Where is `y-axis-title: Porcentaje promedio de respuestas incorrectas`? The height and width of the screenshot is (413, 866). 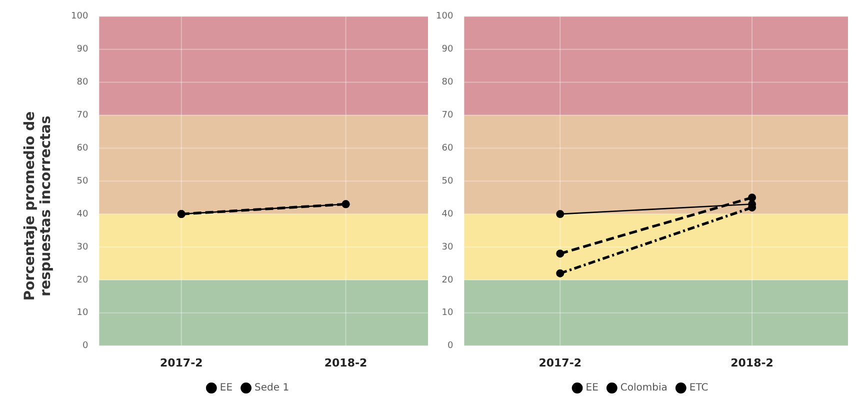 y-axis-title: Porcentaje promedio de respuestas incorrectas is located at coordinates (38, 206).